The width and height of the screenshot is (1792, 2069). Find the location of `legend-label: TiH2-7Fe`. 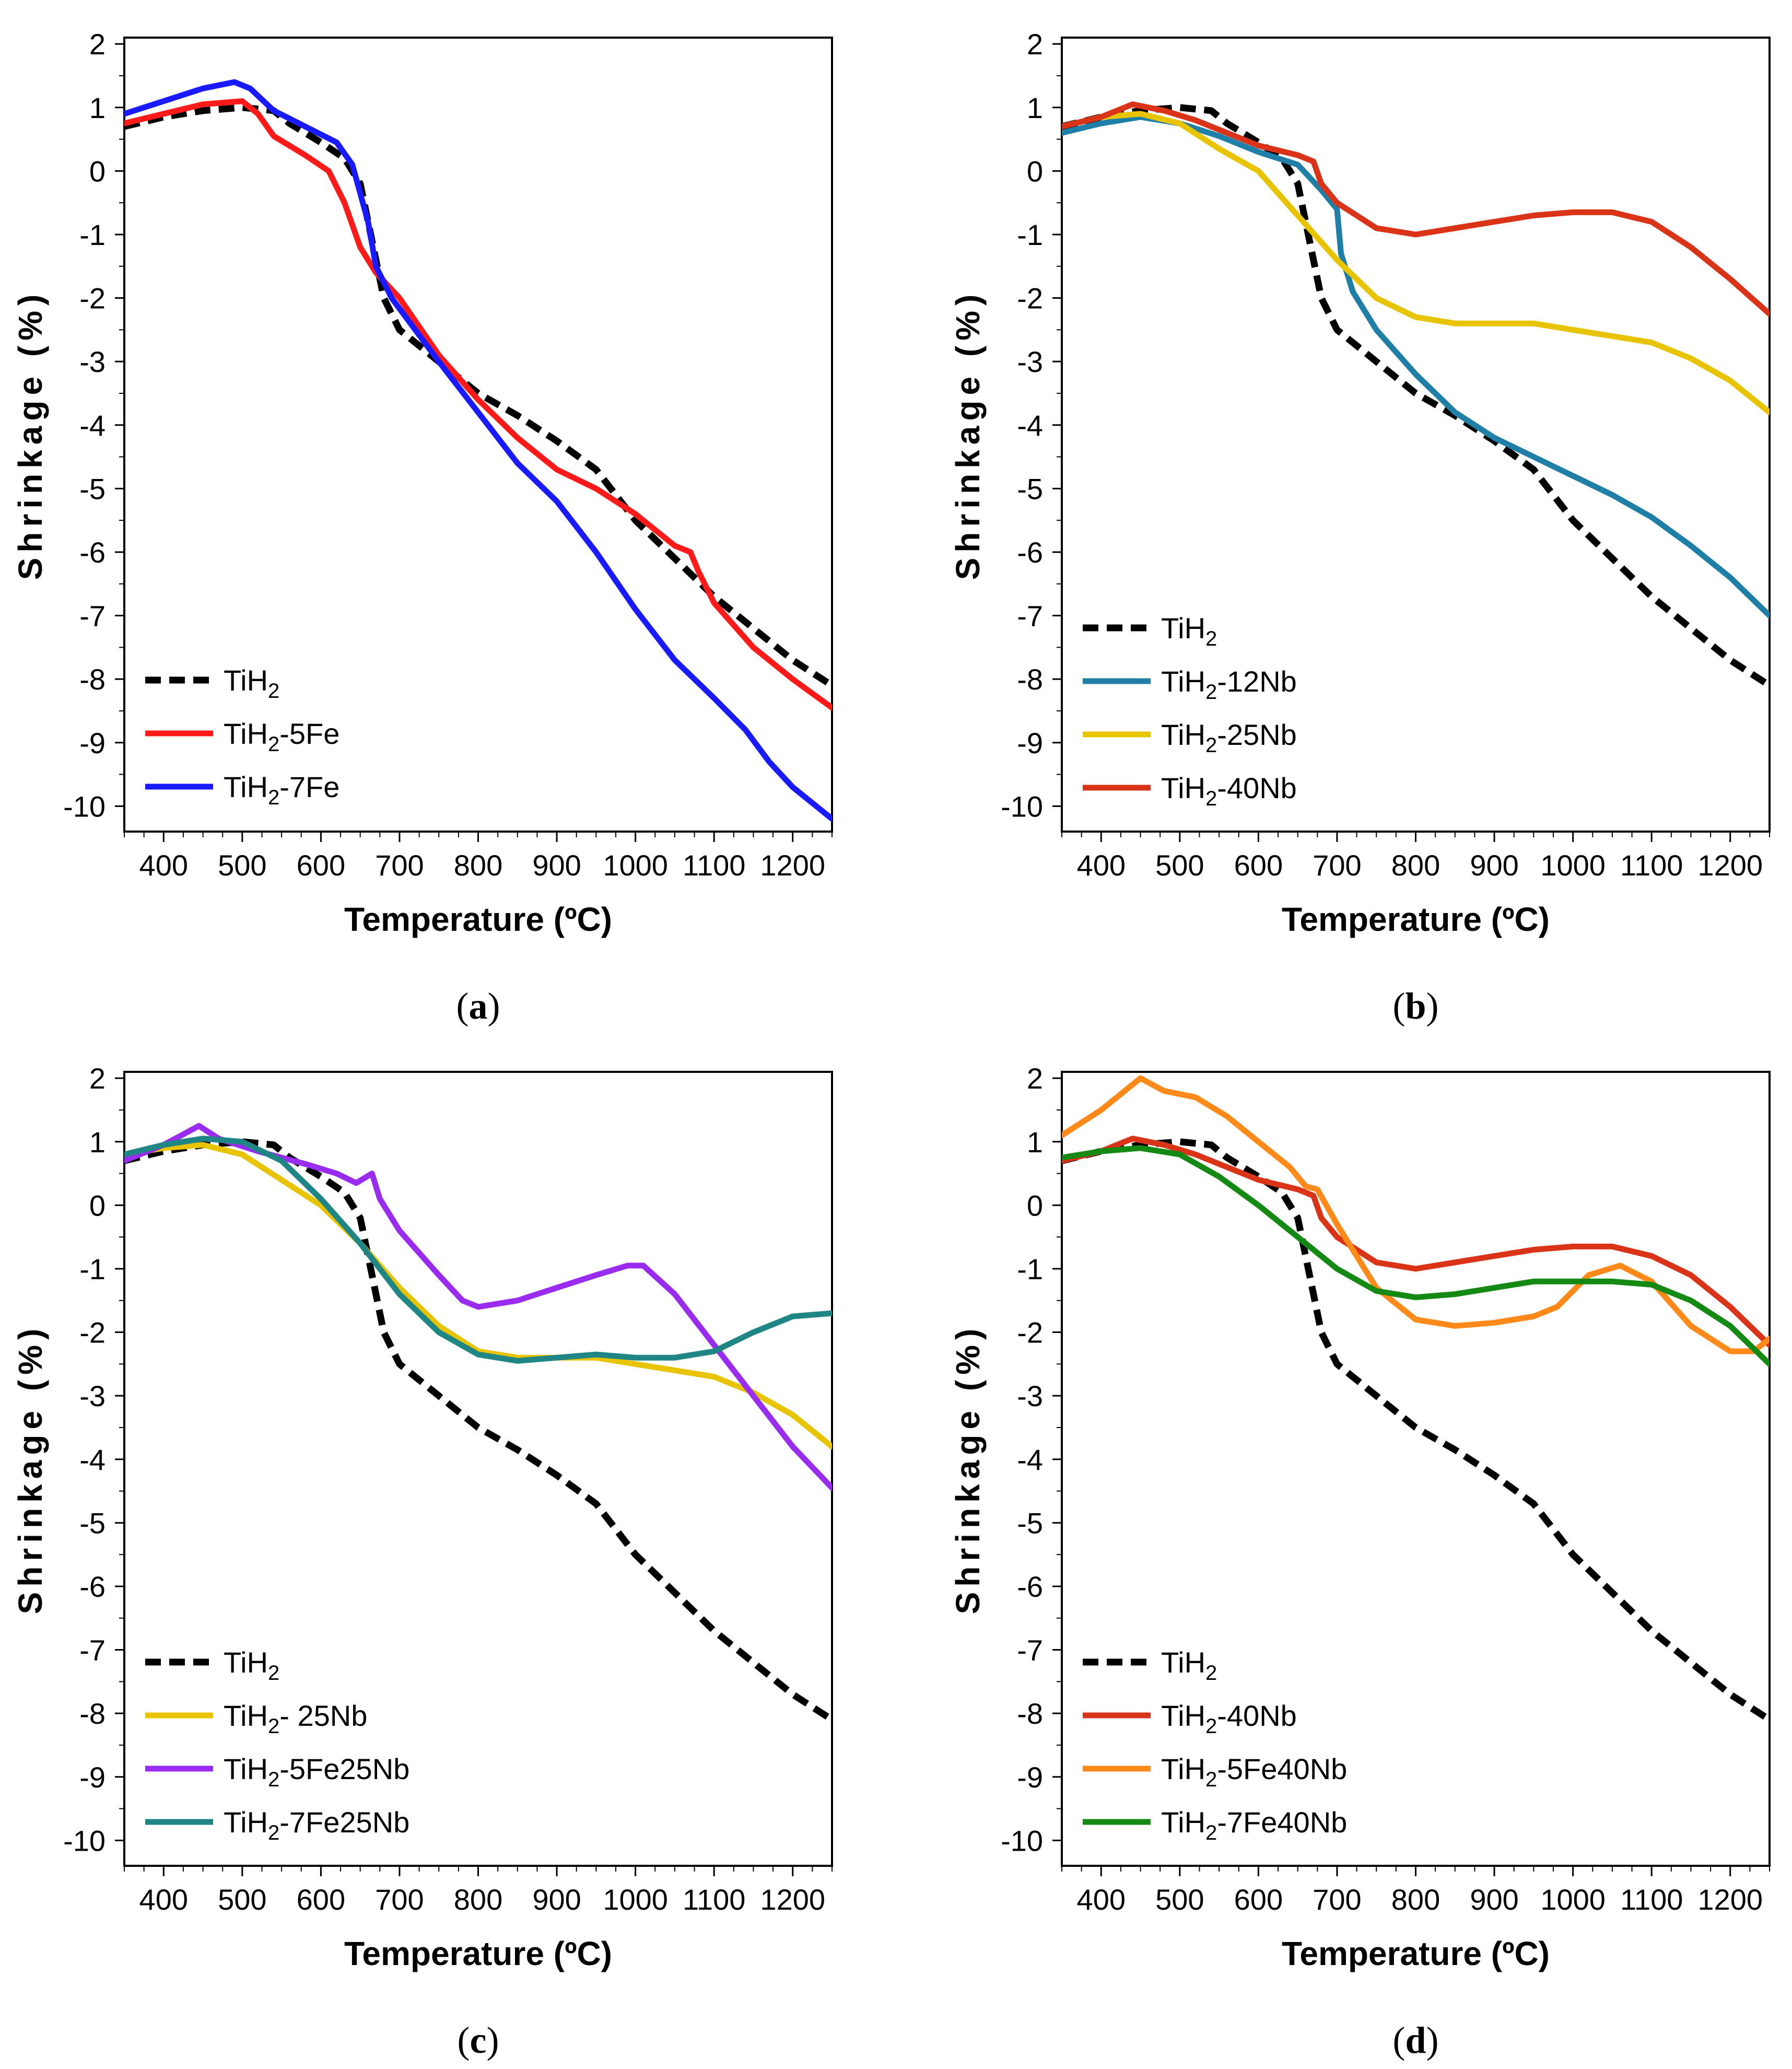

legend-label: TiH2-7Fe is located at coordinates (281, 790).